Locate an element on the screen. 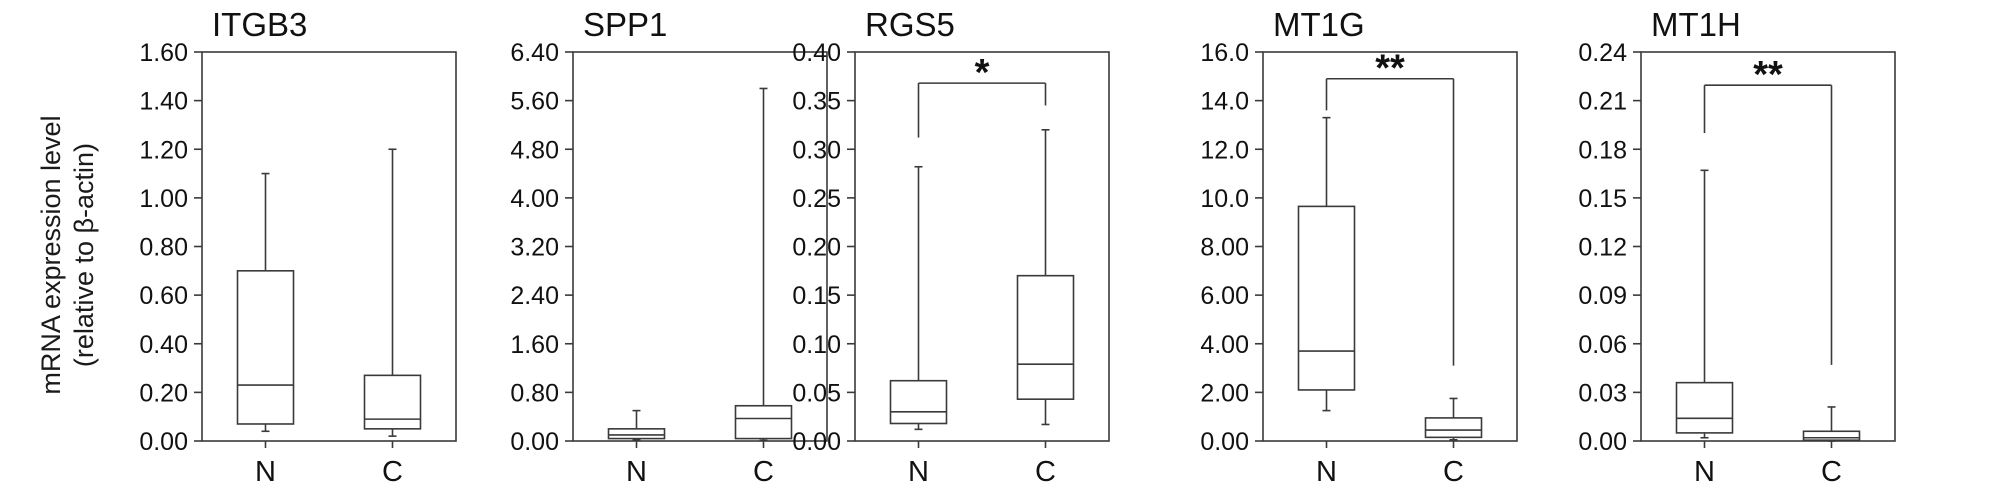 This screenshot has width=2008, height=491. y-tick-label: 2.00 is located at coordinates (1224, 393).